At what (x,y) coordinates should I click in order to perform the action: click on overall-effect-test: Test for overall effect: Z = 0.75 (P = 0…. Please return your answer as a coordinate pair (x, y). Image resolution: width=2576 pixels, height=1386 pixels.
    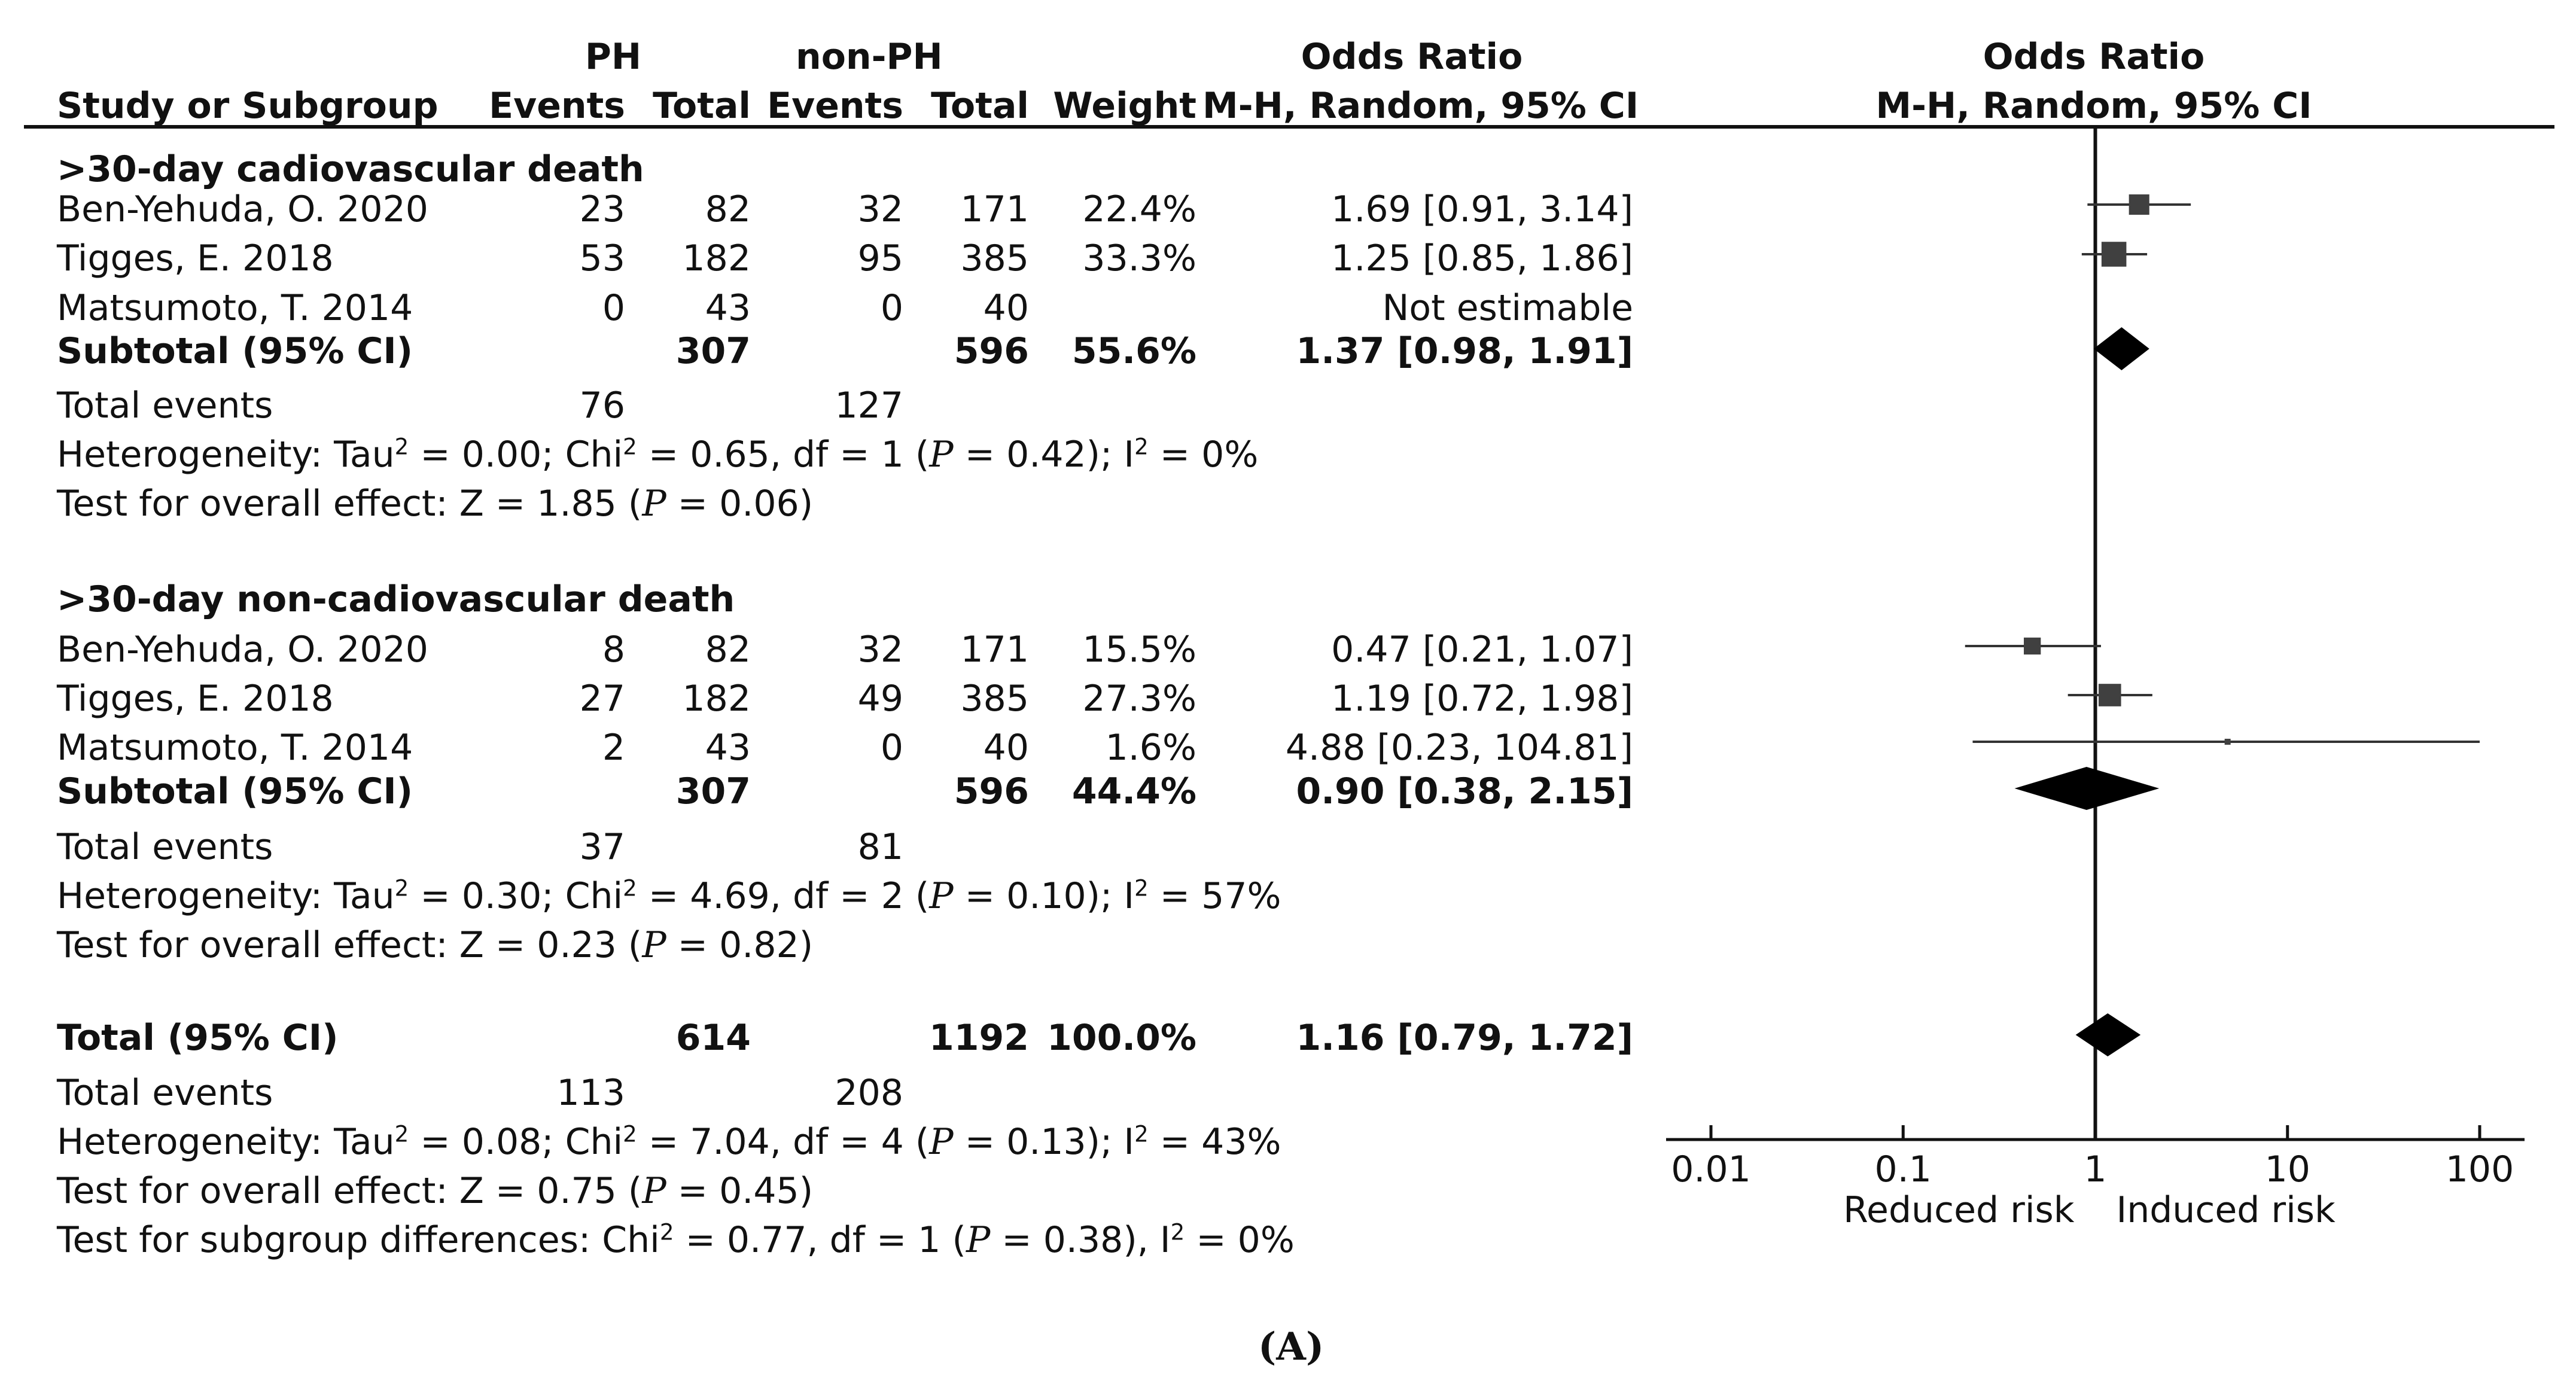
    Looking at the image, I should click on (435, 1191).